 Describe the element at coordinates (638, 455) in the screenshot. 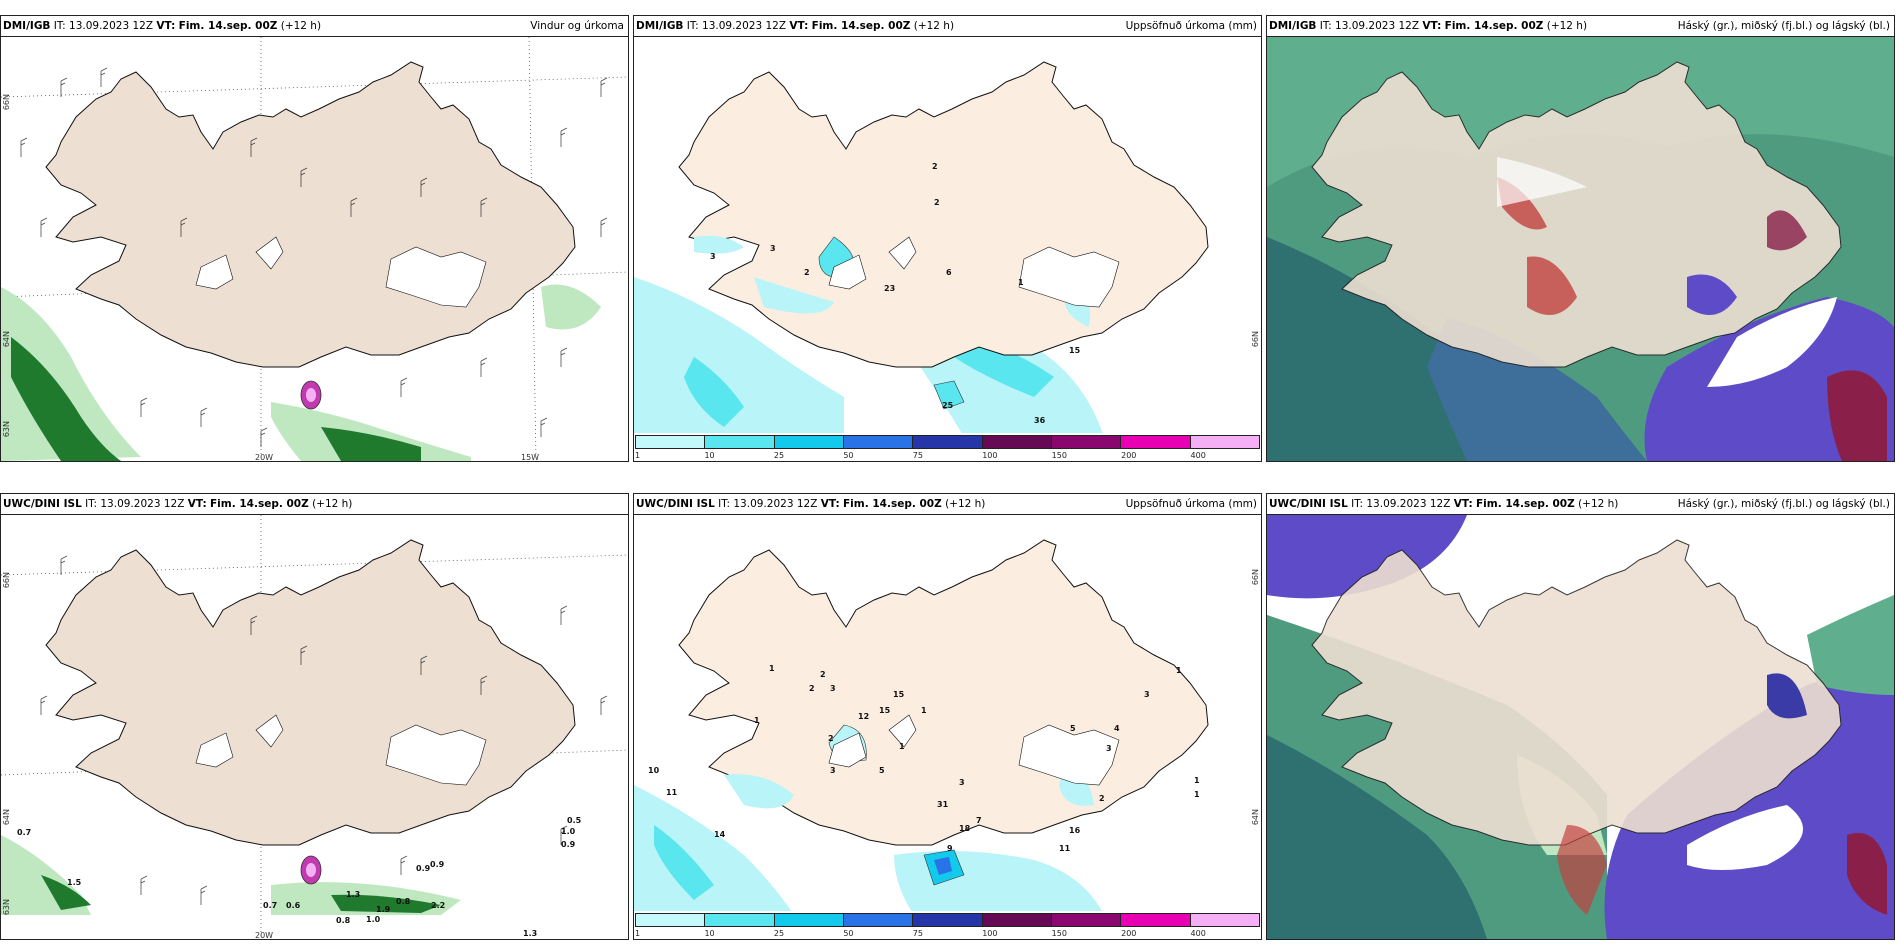

I see `colorbar-tick: 1` at that location.